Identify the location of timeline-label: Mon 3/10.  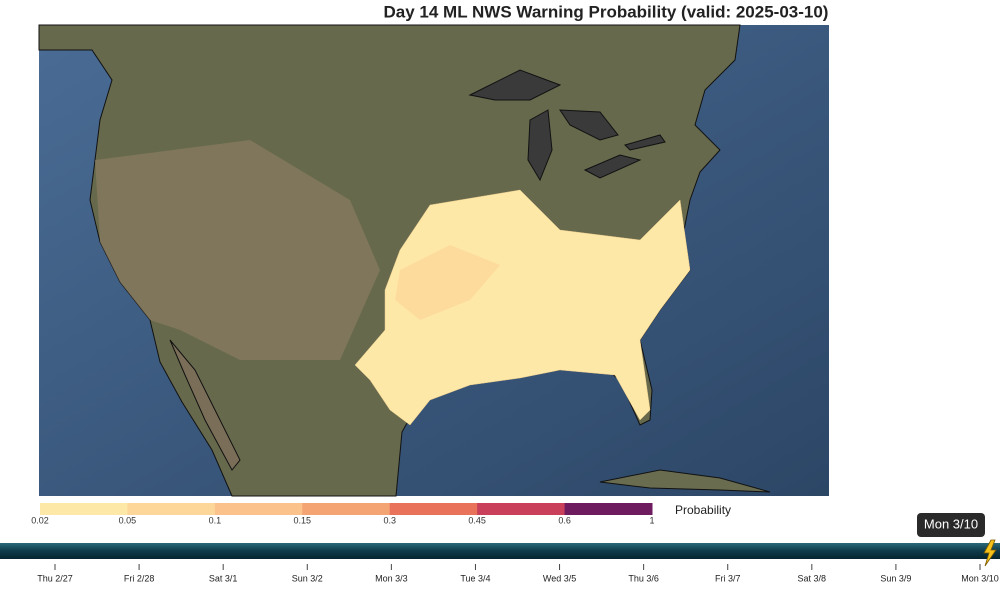
(980, 578).